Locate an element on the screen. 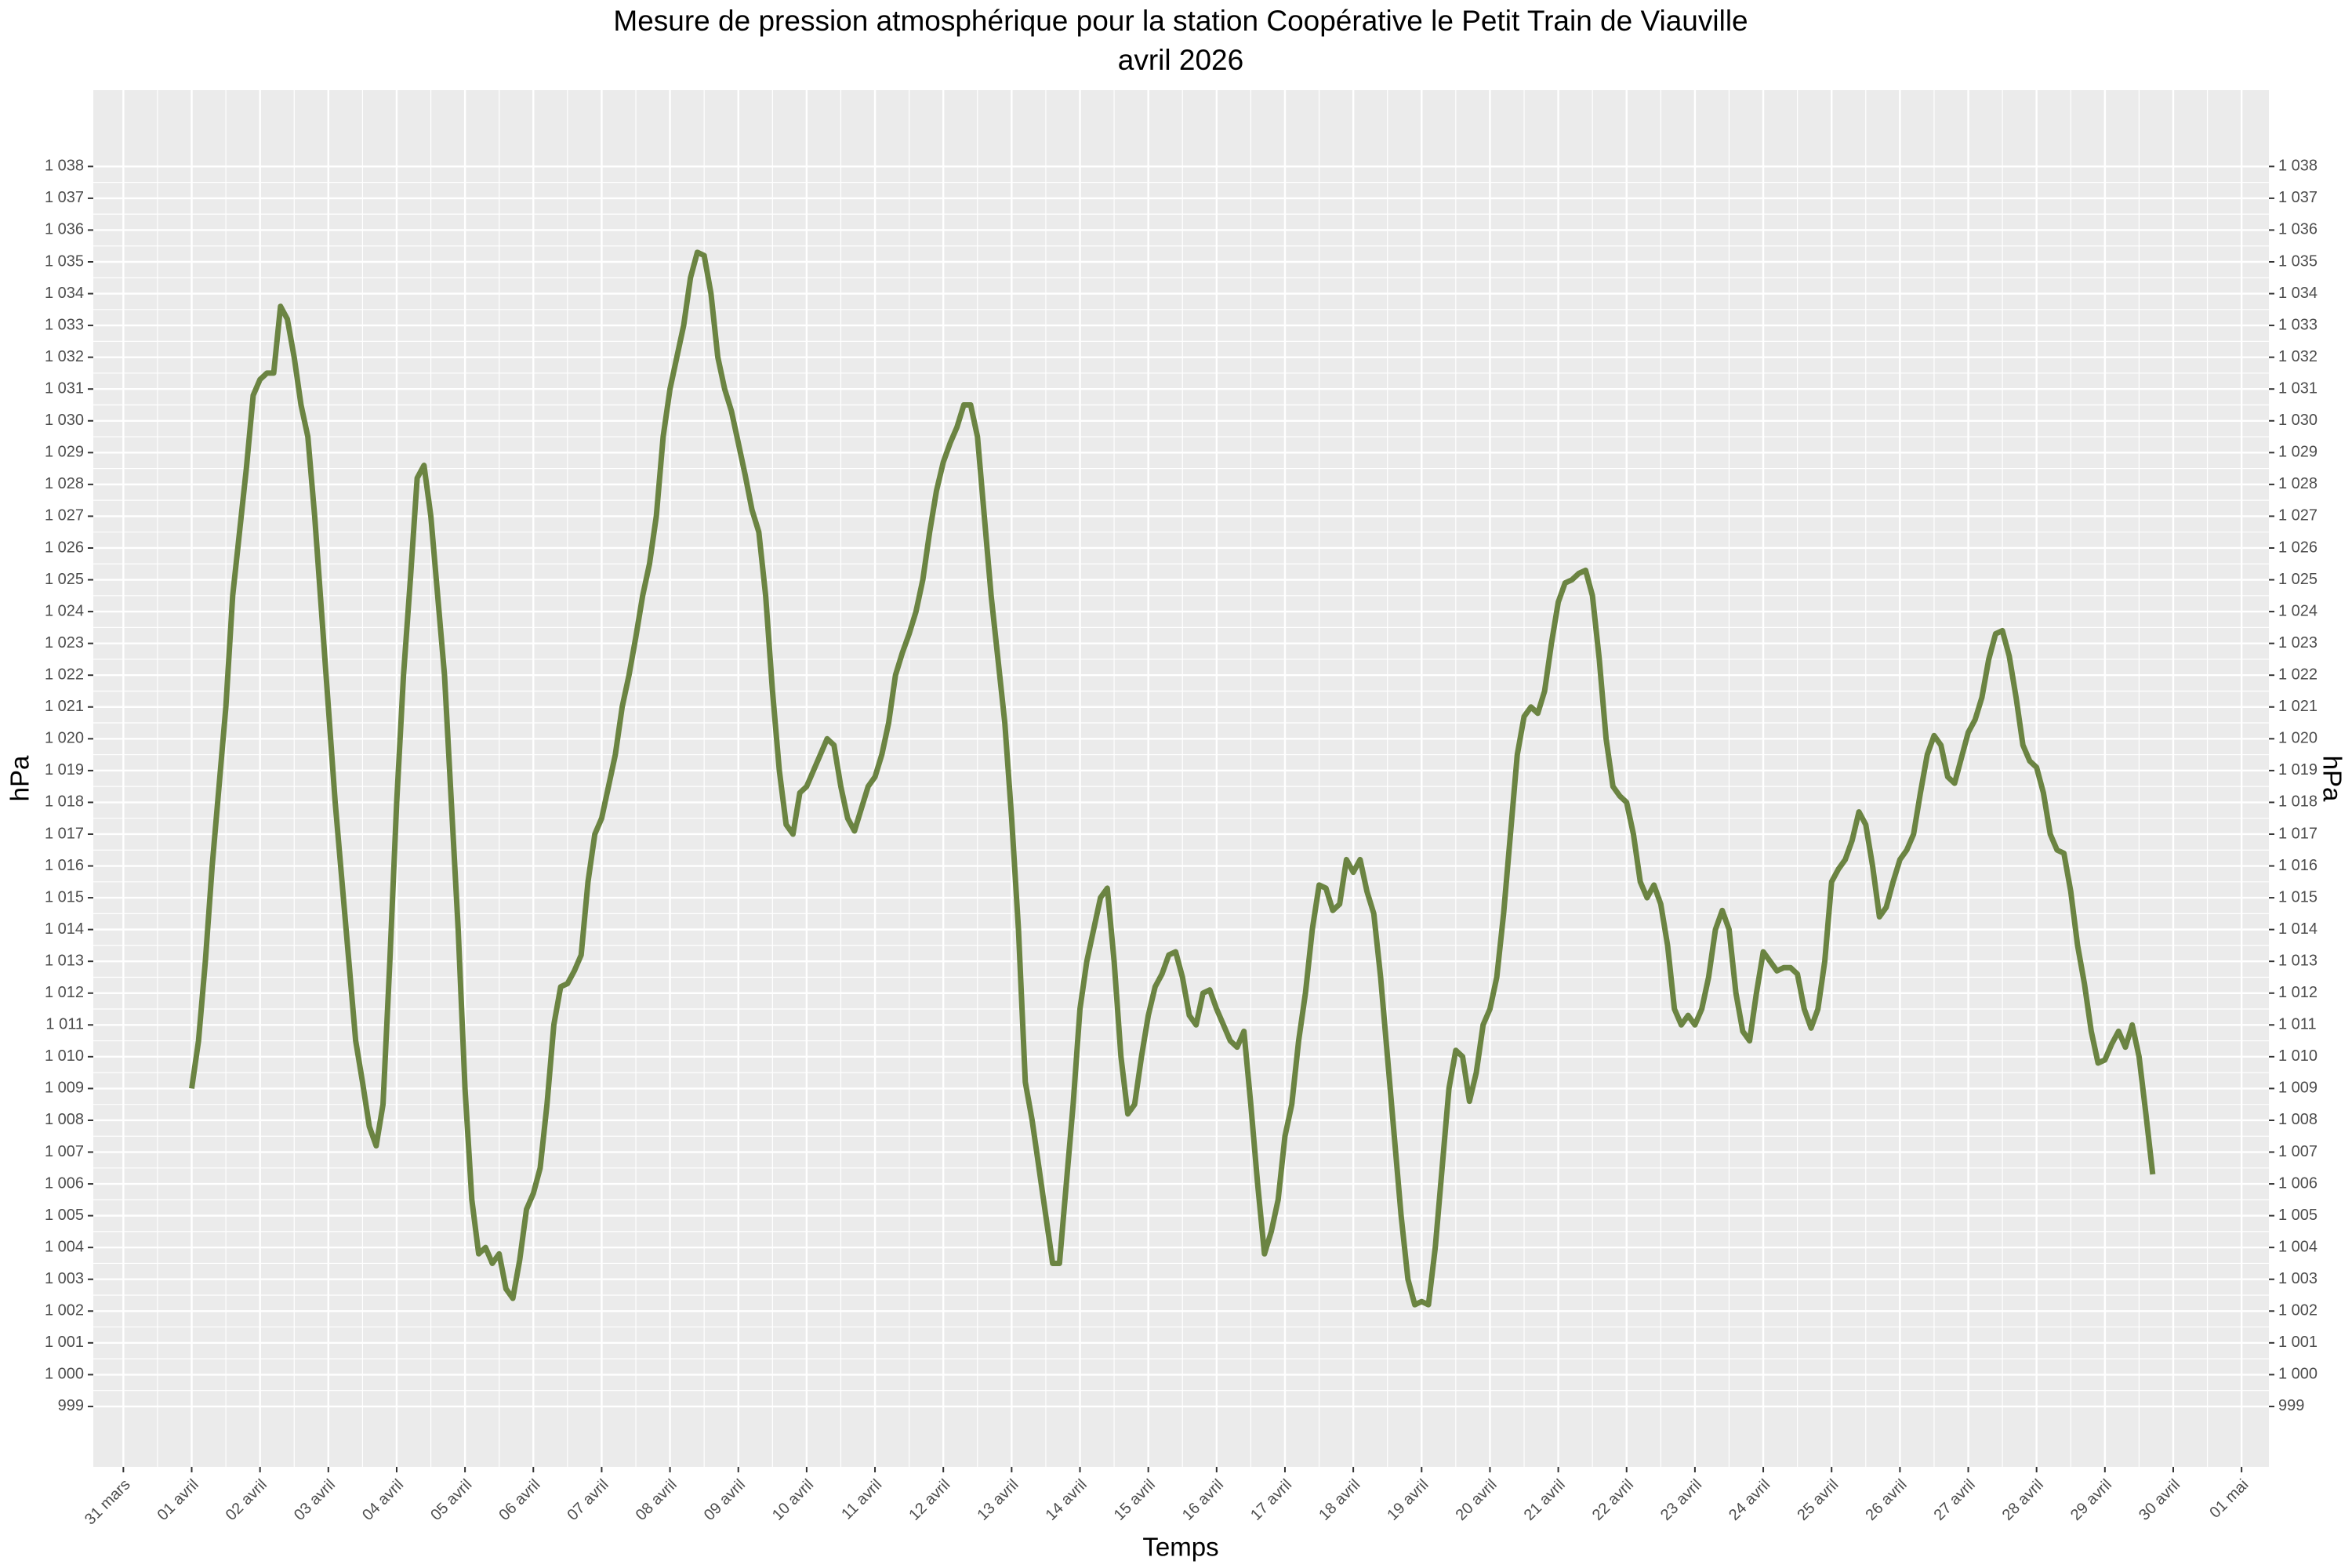 Image resolution: width=2352 pixels, height=1568 pixels. y-tick-label: 1 036 is located at coordinates (64, 229).